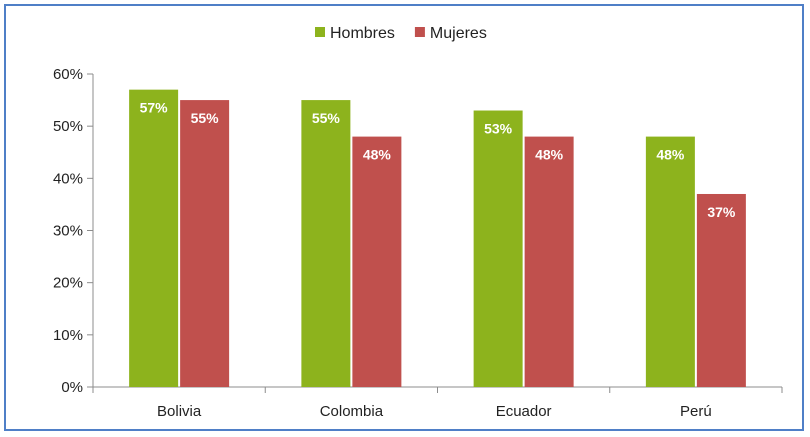 The width and height of the screenshot is (810, 437). Describe the element at coordinates (179, 411) in the screenshot. I see `x-tick-label: Bolivia` at that location.